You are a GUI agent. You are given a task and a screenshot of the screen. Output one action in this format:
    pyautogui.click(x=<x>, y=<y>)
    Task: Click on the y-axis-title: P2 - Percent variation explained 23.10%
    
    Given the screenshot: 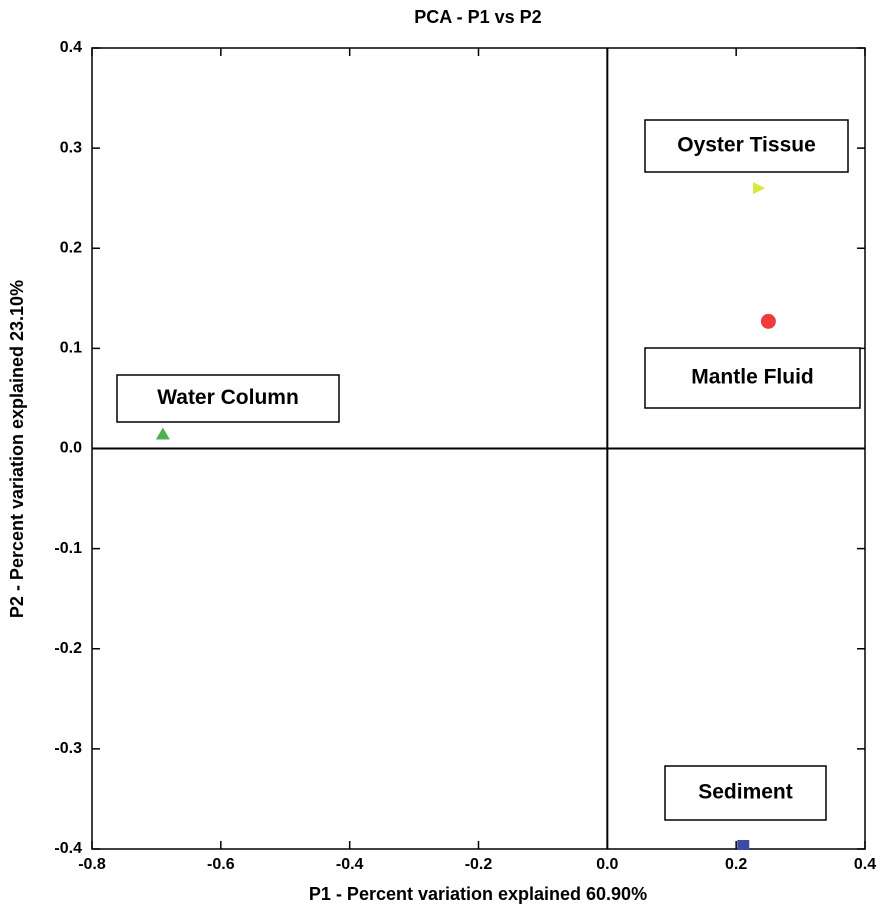 What is the action you would take?
    pyautogui.click(x=17, y=449)
    